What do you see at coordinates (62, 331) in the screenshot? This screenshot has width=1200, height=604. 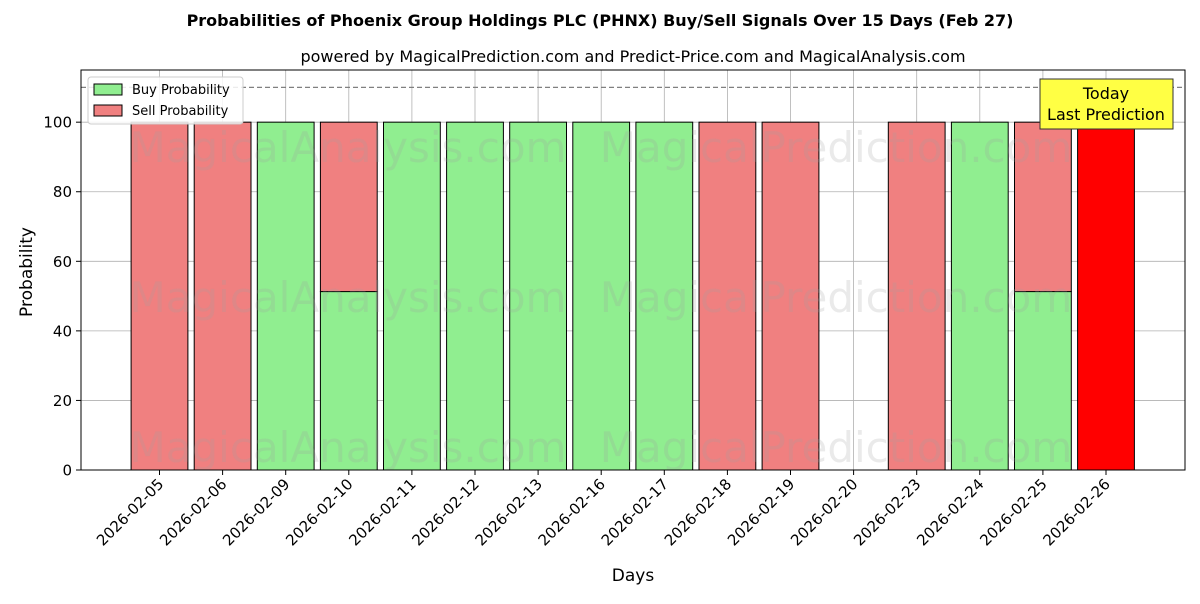 I see `y-tick-label: 40` at bounding box center [62, 331].